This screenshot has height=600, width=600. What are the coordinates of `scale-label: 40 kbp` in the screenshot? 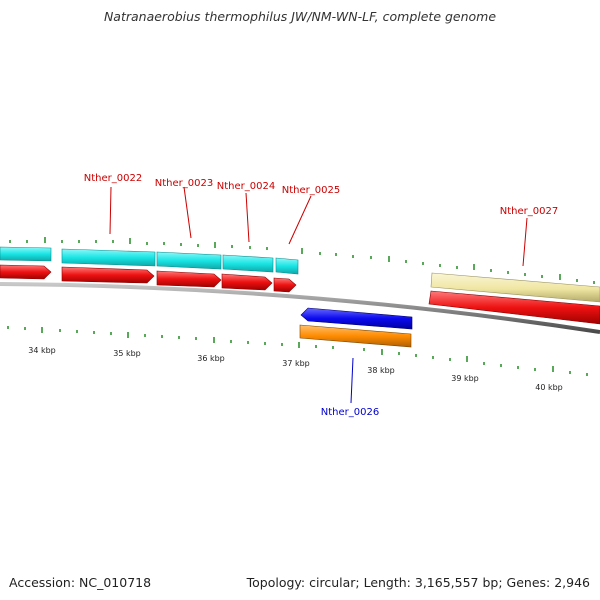 It's located at (549, 387).